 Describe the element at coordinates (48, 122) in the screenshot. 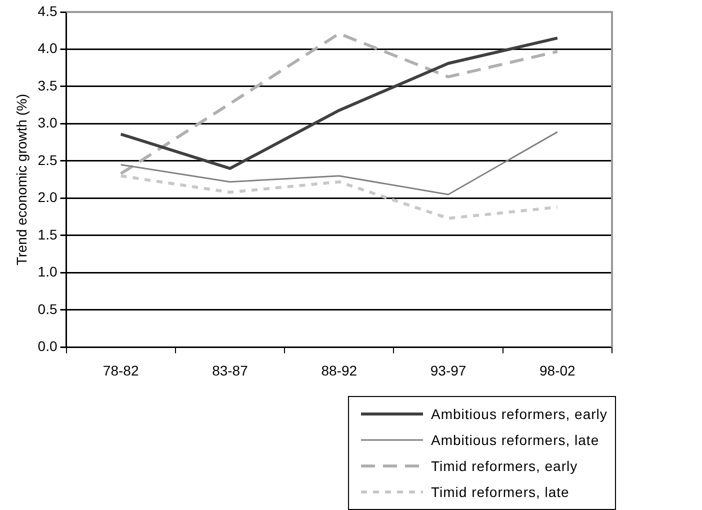

I see `y-tick-label: 3.0` at that location.